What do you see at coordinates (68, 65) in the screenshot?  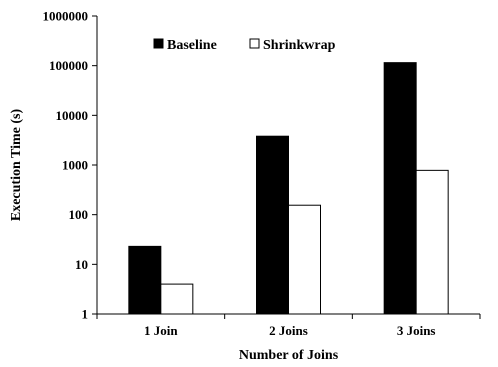 I see `y-tick-label: 100000` at bounding box center [68, 65].